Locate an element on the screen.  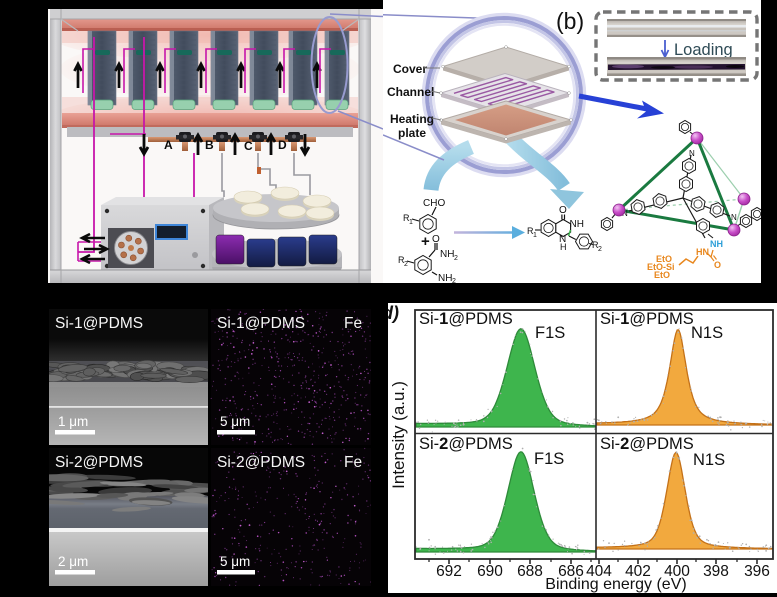
svg-text: H is located at coordinates (563, 247).